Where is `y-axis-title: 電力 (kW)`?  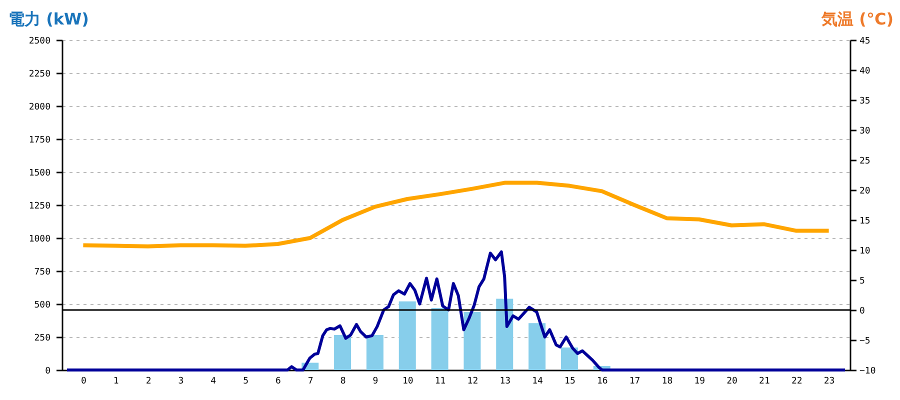 y-axis-title: 電力 (kW) is located at coordinates (48, 19).